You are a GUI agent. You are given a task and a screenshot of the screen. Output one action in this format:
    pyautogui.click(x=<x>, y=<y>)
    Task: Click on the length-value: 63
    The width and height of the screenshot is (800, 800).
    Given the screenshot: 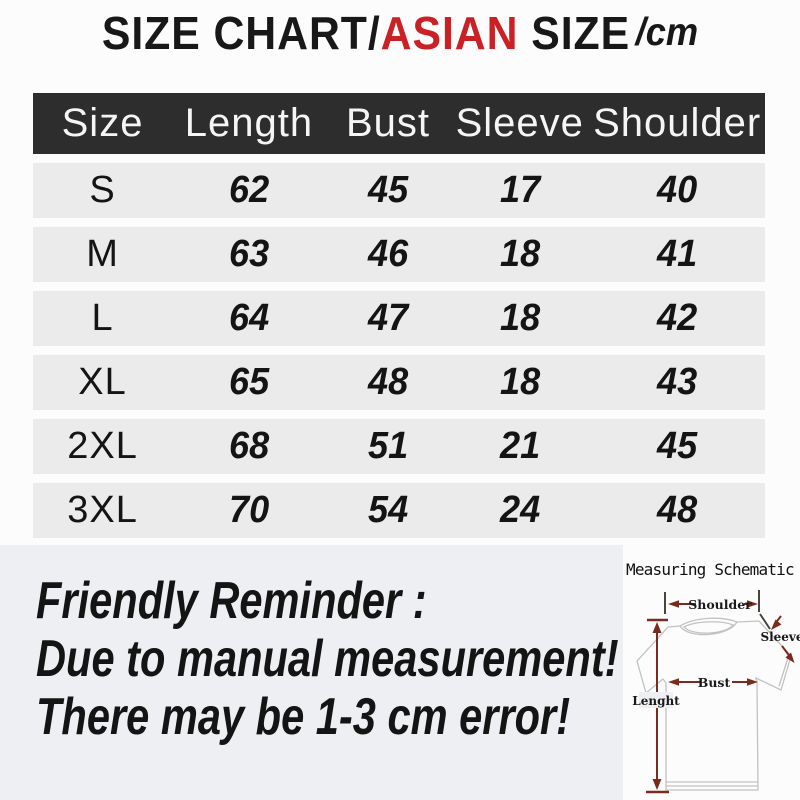 What is the action you would take?
    pyautogui.click(x=249, y=254)
    